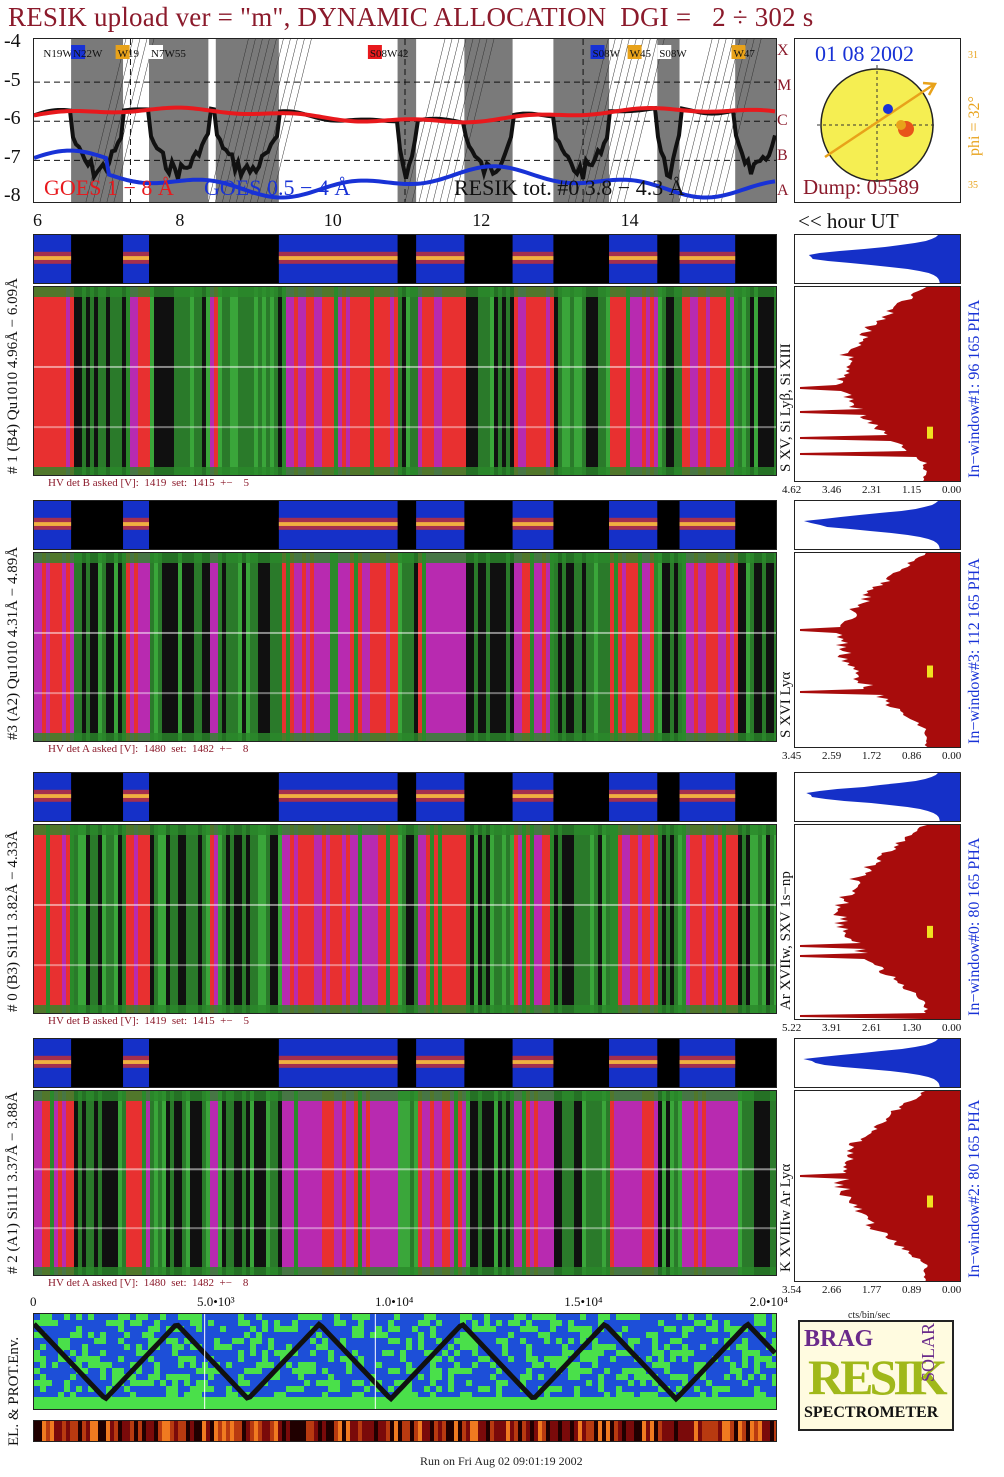 The width and height of the screenshot is (1004, 1477). I want to click on detector-2-top-strip, so click(405, 797).